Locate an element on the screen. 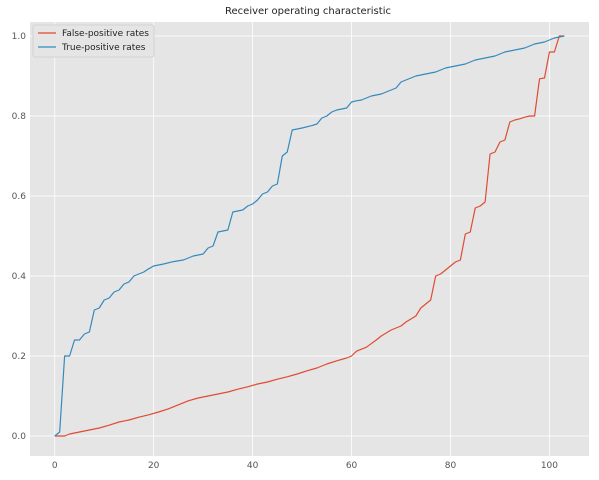 The image size is (599, 480). legend: False-positive rates True-positive rates is located at coordinates (93, 41).